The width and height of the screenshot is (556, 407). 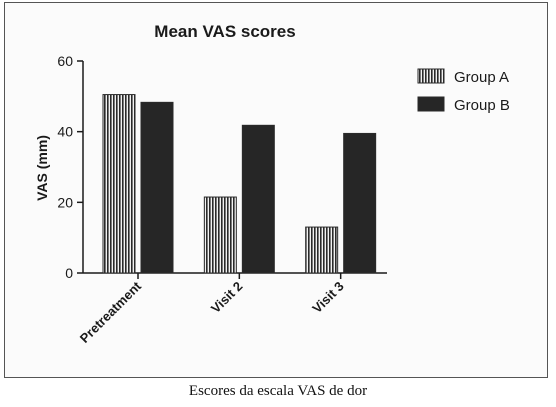 What do you see at coordinates (278, 391) in the screenshot?
I see `figure-caption: Escores da escala VAS de dor` at bounding box center [278, 391].